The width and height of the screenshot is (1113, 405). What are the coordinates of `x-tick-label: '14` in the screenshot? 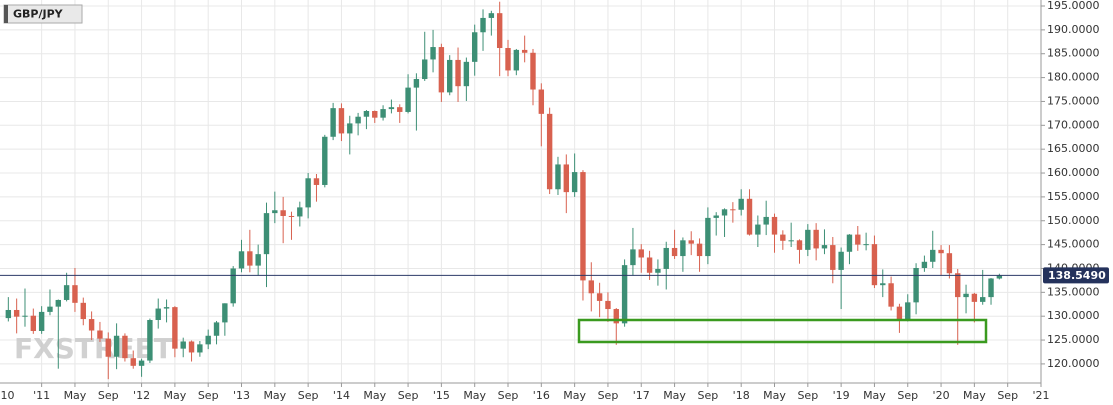 It's located at (341, 395).